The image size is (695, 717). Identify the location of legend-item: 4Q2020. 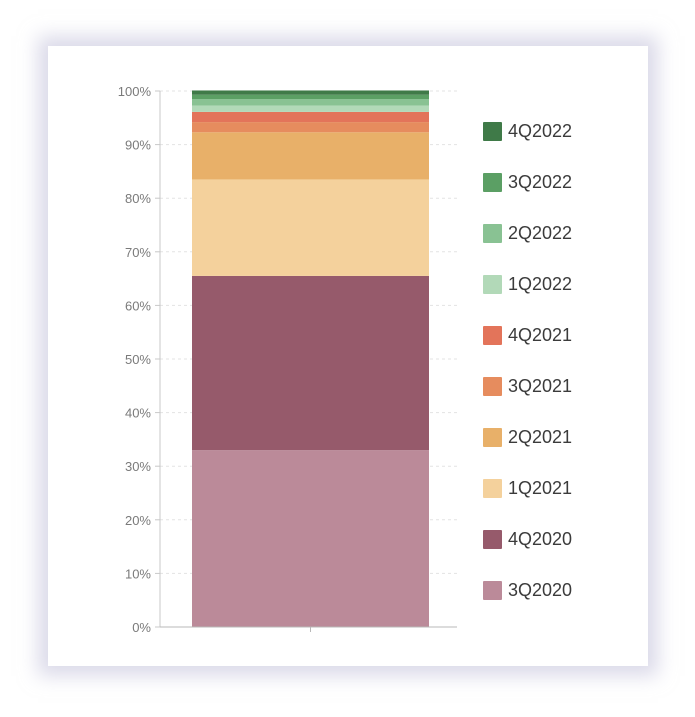
(563, 539).